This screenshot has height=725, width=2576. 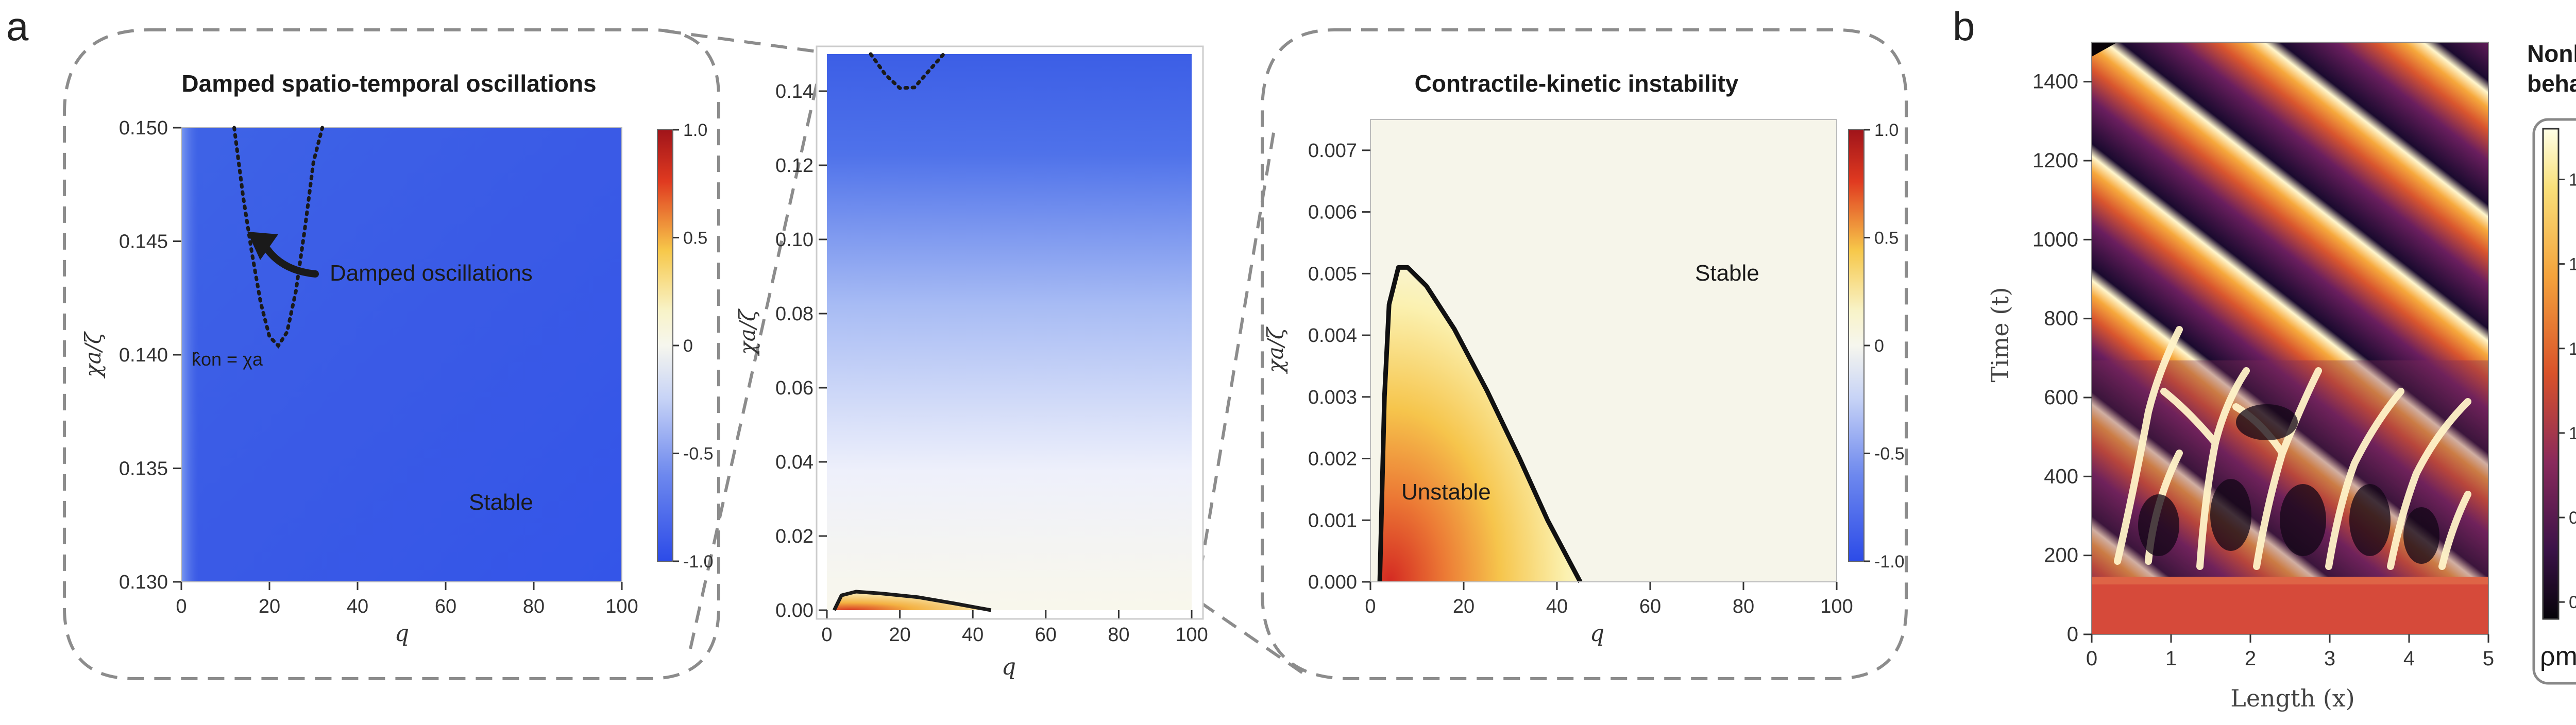 I want to click on middle-xtick-label: 20, so click(x=899, y=635).